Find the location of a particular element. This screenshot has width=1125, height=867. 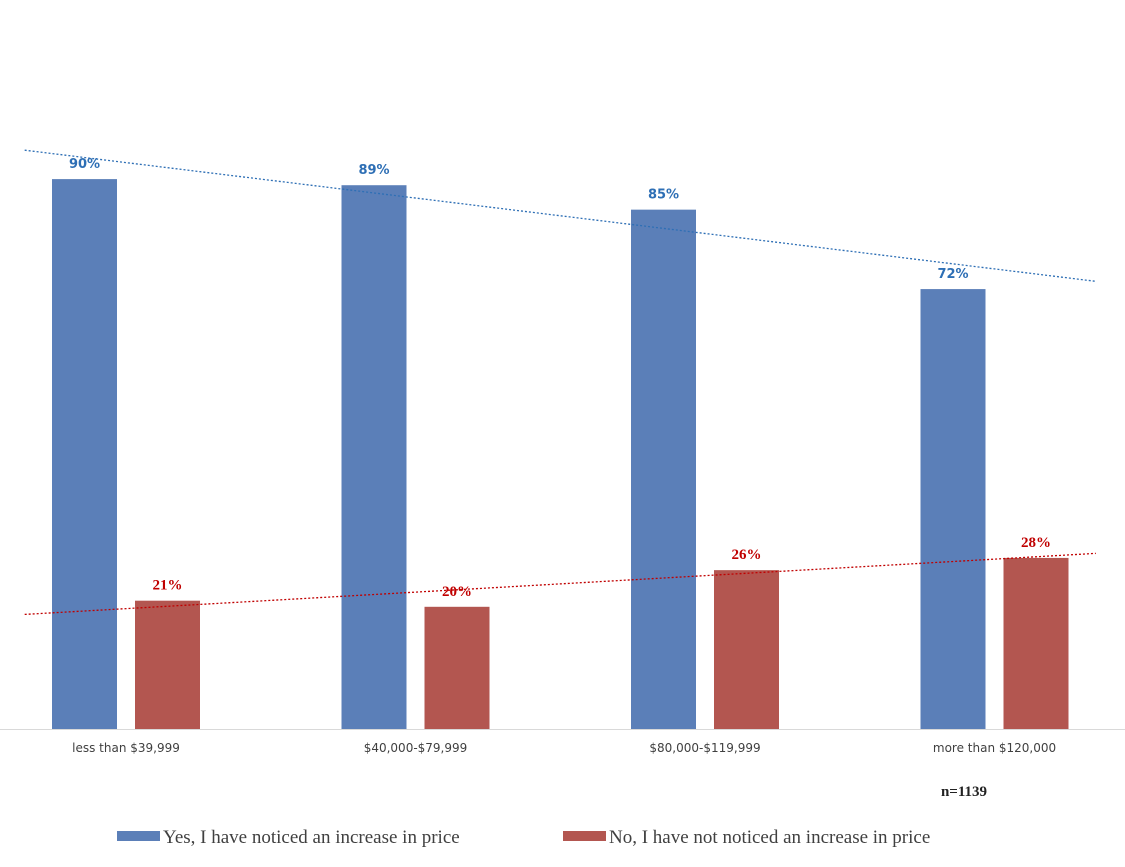

data-label-no-0: 21% is located at coordinates (168, 586).